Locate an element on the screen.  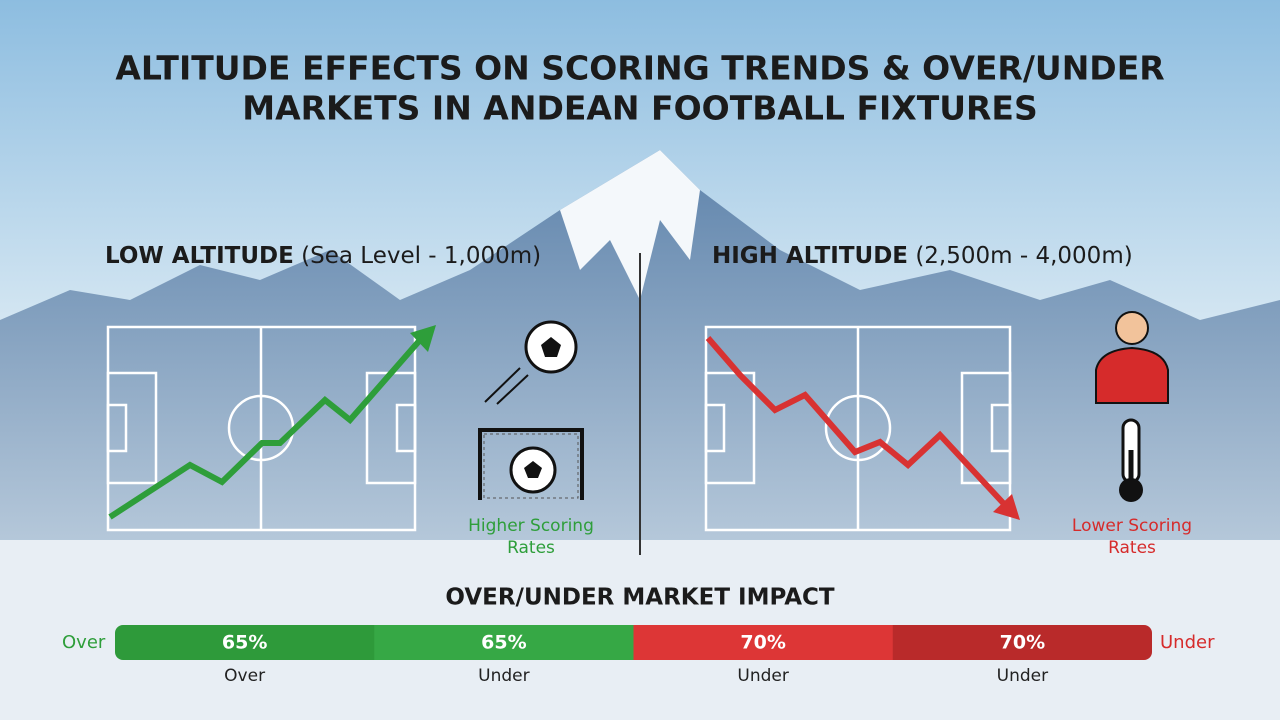
goal-icon is located at coordinates (531, 464).